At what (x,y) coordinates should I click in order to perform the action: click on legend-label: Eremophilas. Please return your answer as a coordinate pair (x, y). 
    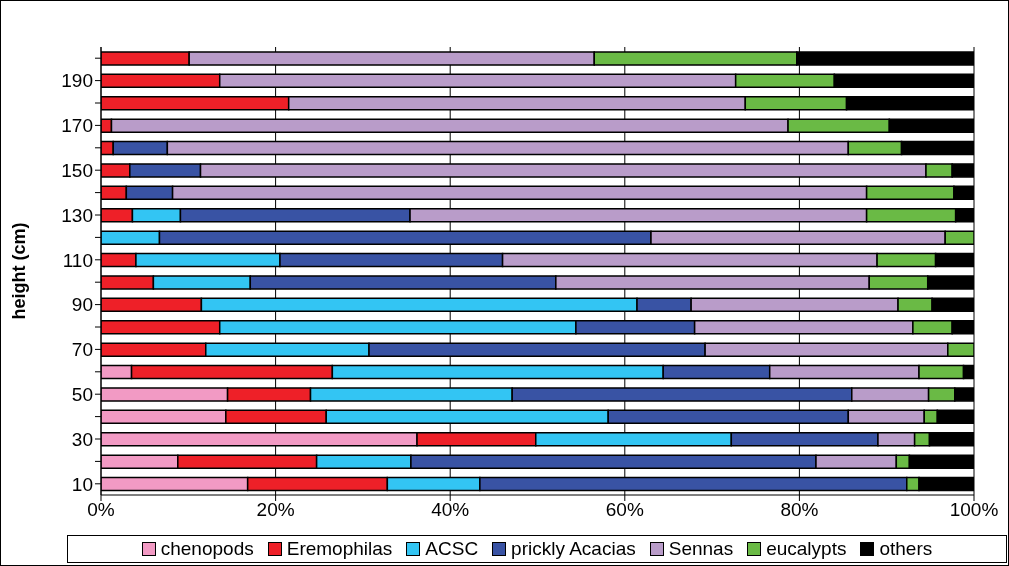
    Looking at the image, I should click on (339, 549).